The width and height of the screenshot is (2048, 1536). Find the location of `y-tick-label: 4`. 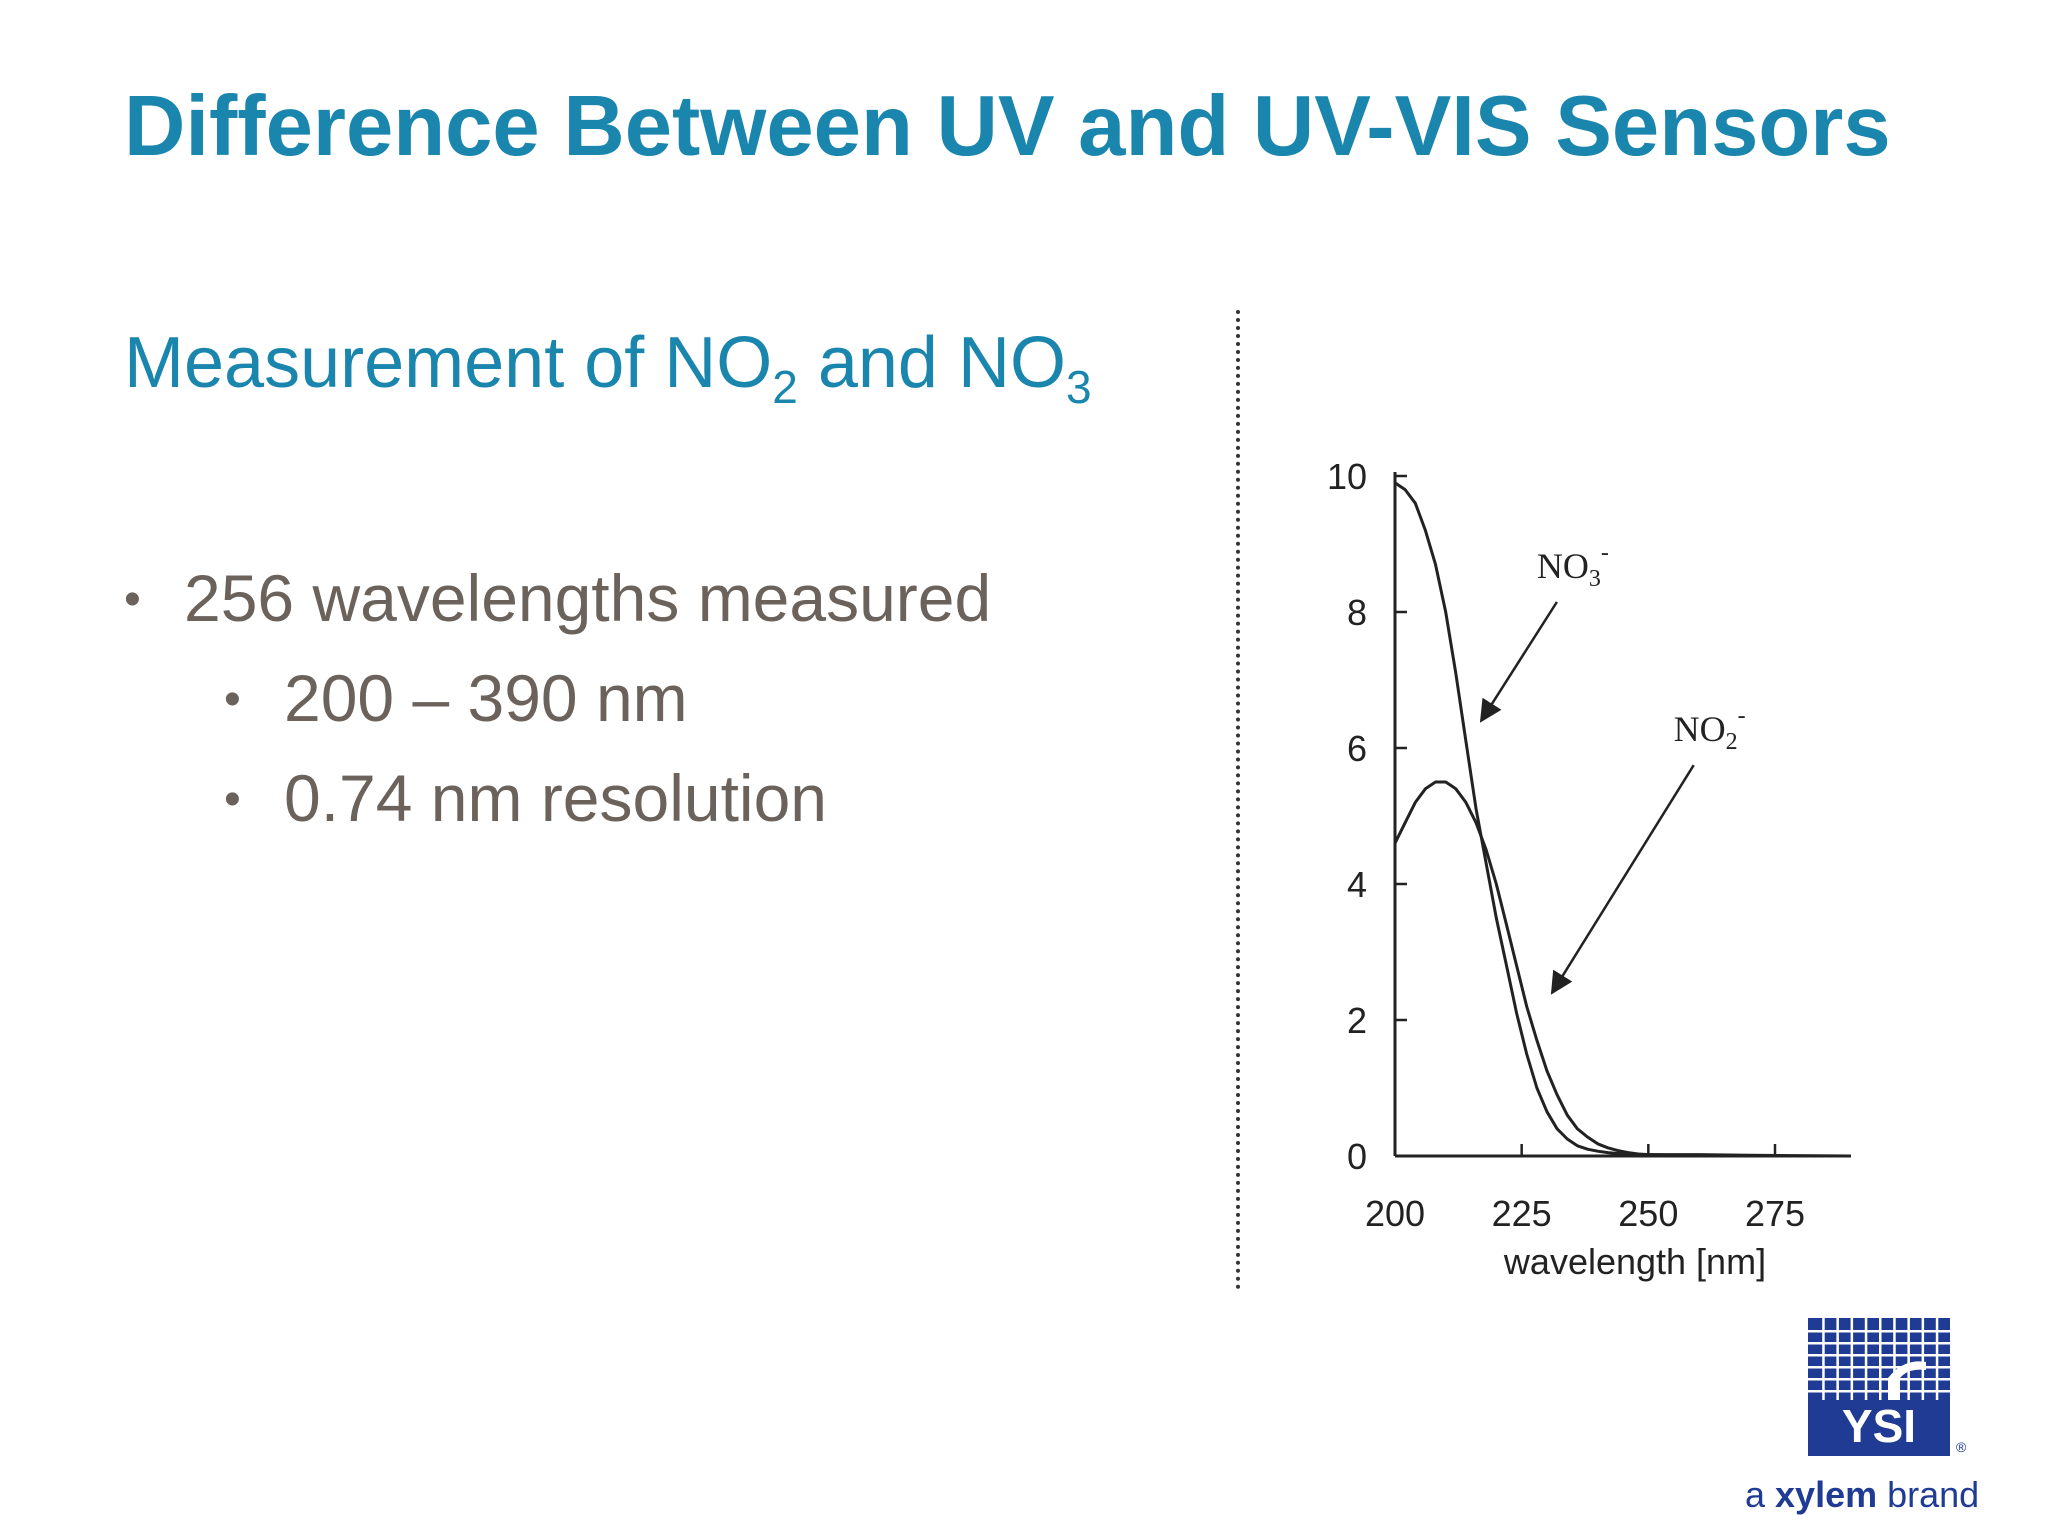

y-tick-label: 4 is located at coordinates (1357, 884).